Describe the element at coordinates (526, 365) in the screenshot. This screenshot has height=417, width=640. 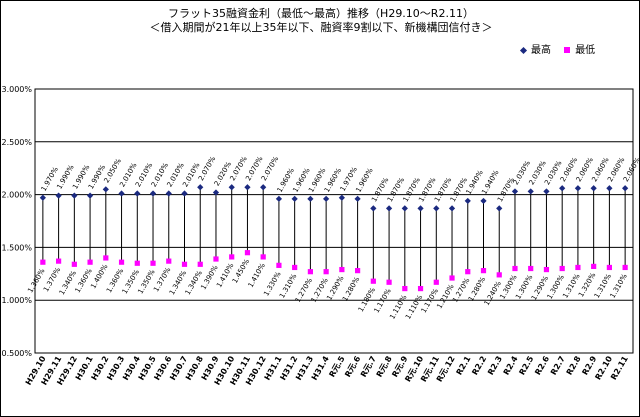
I see `x-tick-label: R2.5` at that location.